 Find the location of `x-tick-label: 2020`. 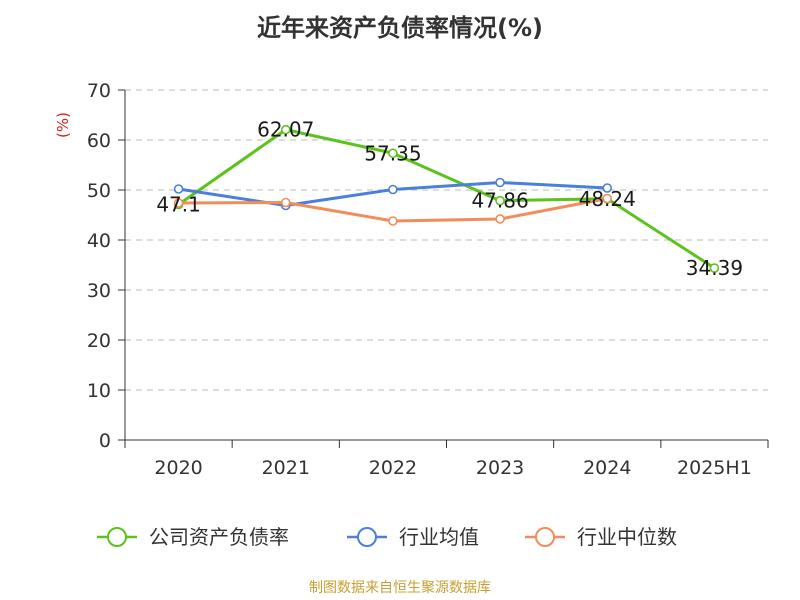

x-tick-label: 2020 is located at coordinates (178, 468).